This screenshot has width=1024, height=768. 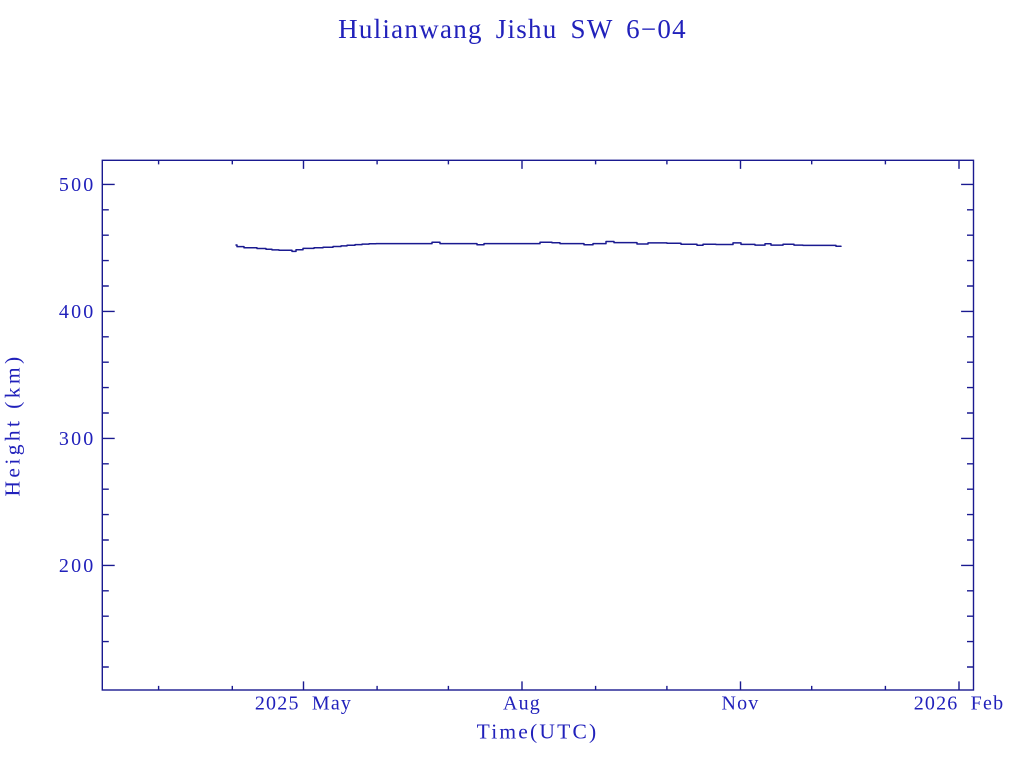 I want to click on svg-text: 2025 May, so click(x=303, y=704).